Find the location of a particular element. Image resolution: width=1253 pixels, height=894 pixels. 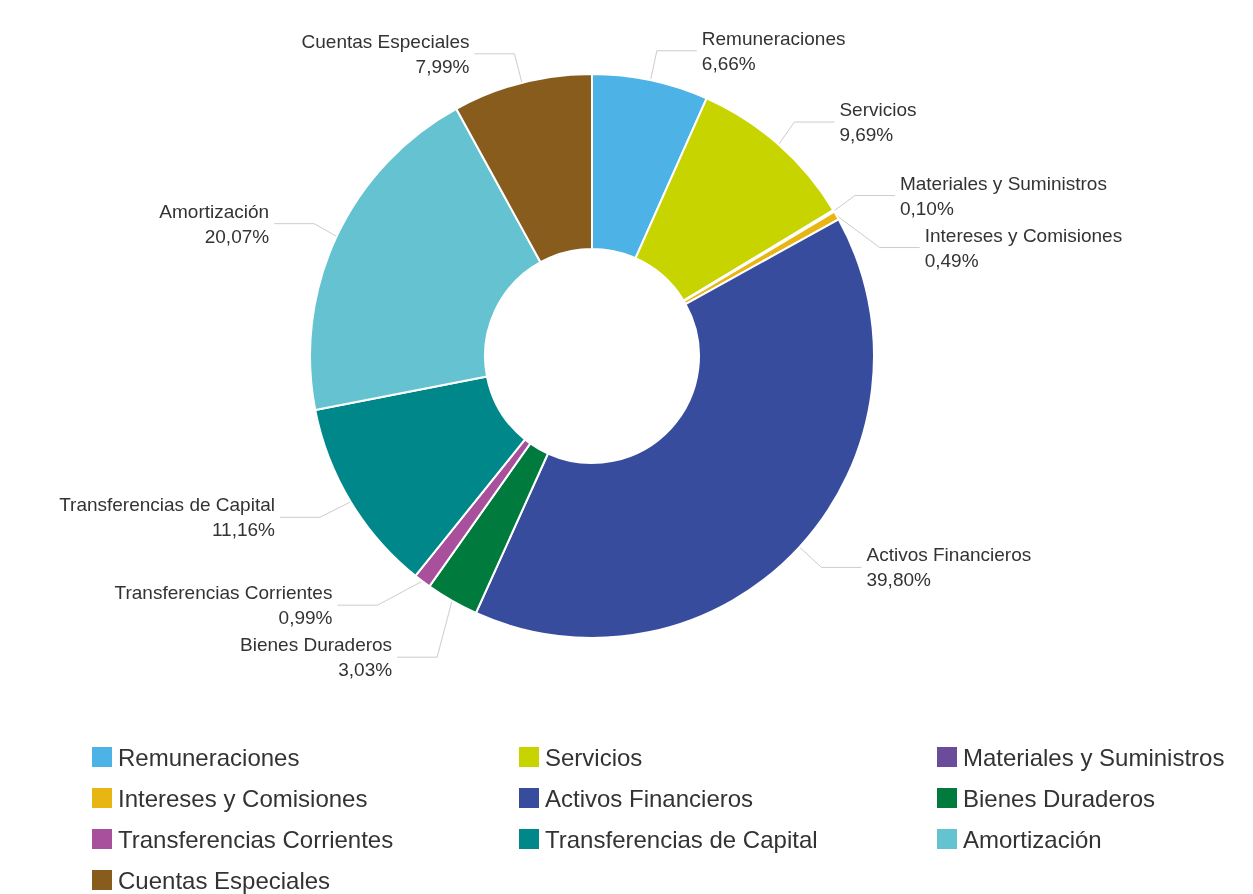

slice-label: Remuneraciones is located at coordinates (773, 38).